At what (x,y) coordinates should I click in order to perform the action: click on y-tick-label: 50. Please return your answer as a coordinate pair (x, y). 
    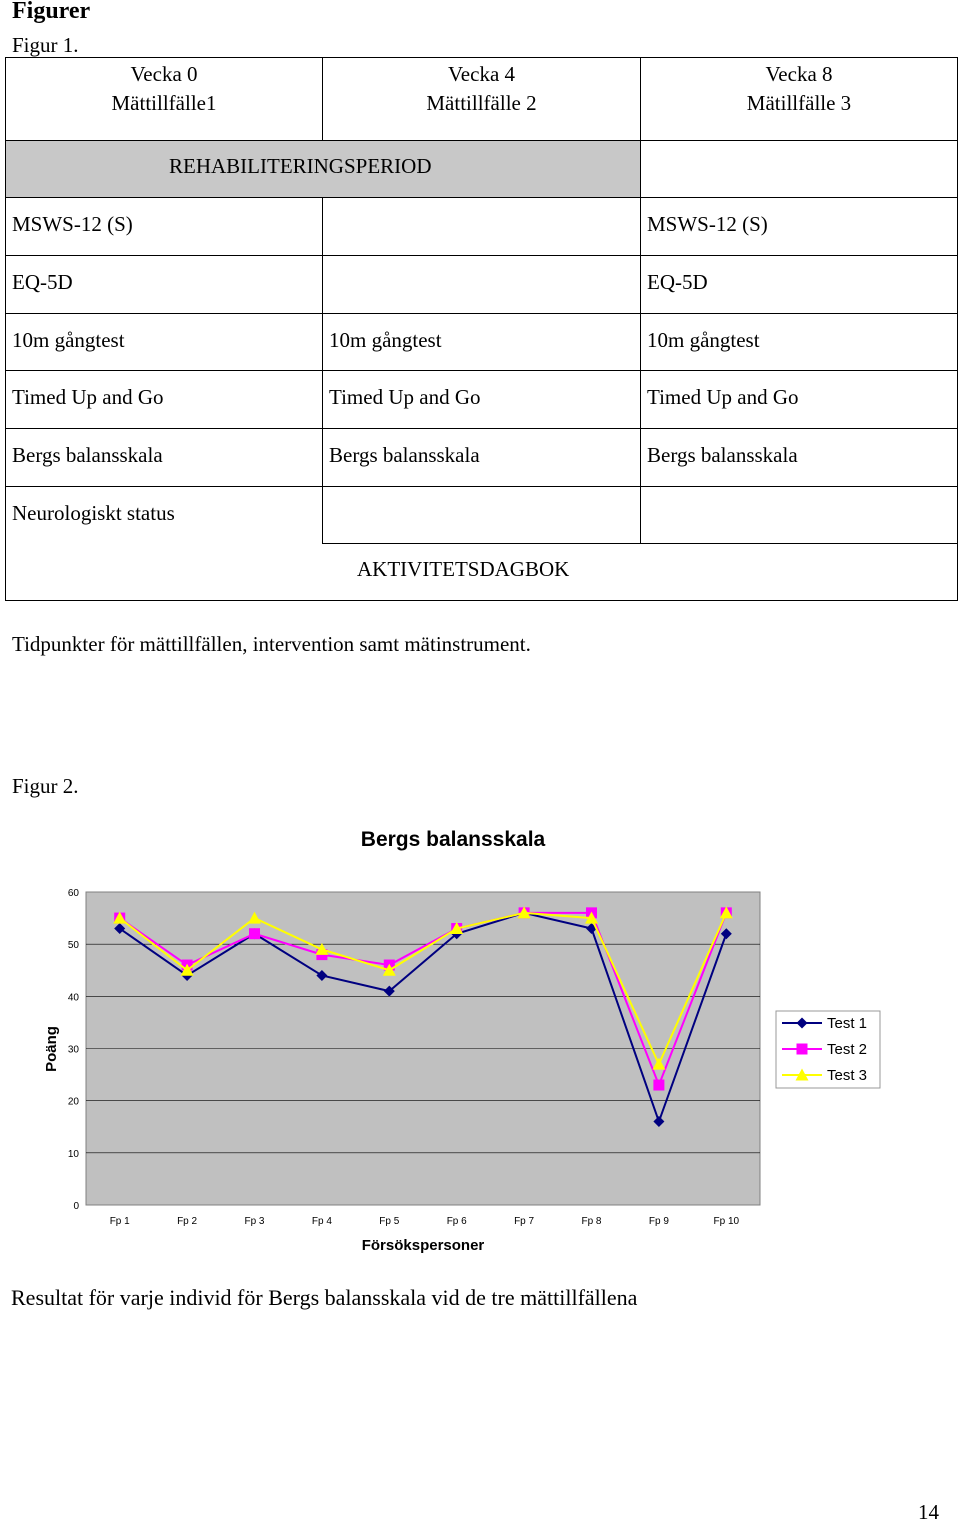
    Looking at the image, I should click on (74, 945).